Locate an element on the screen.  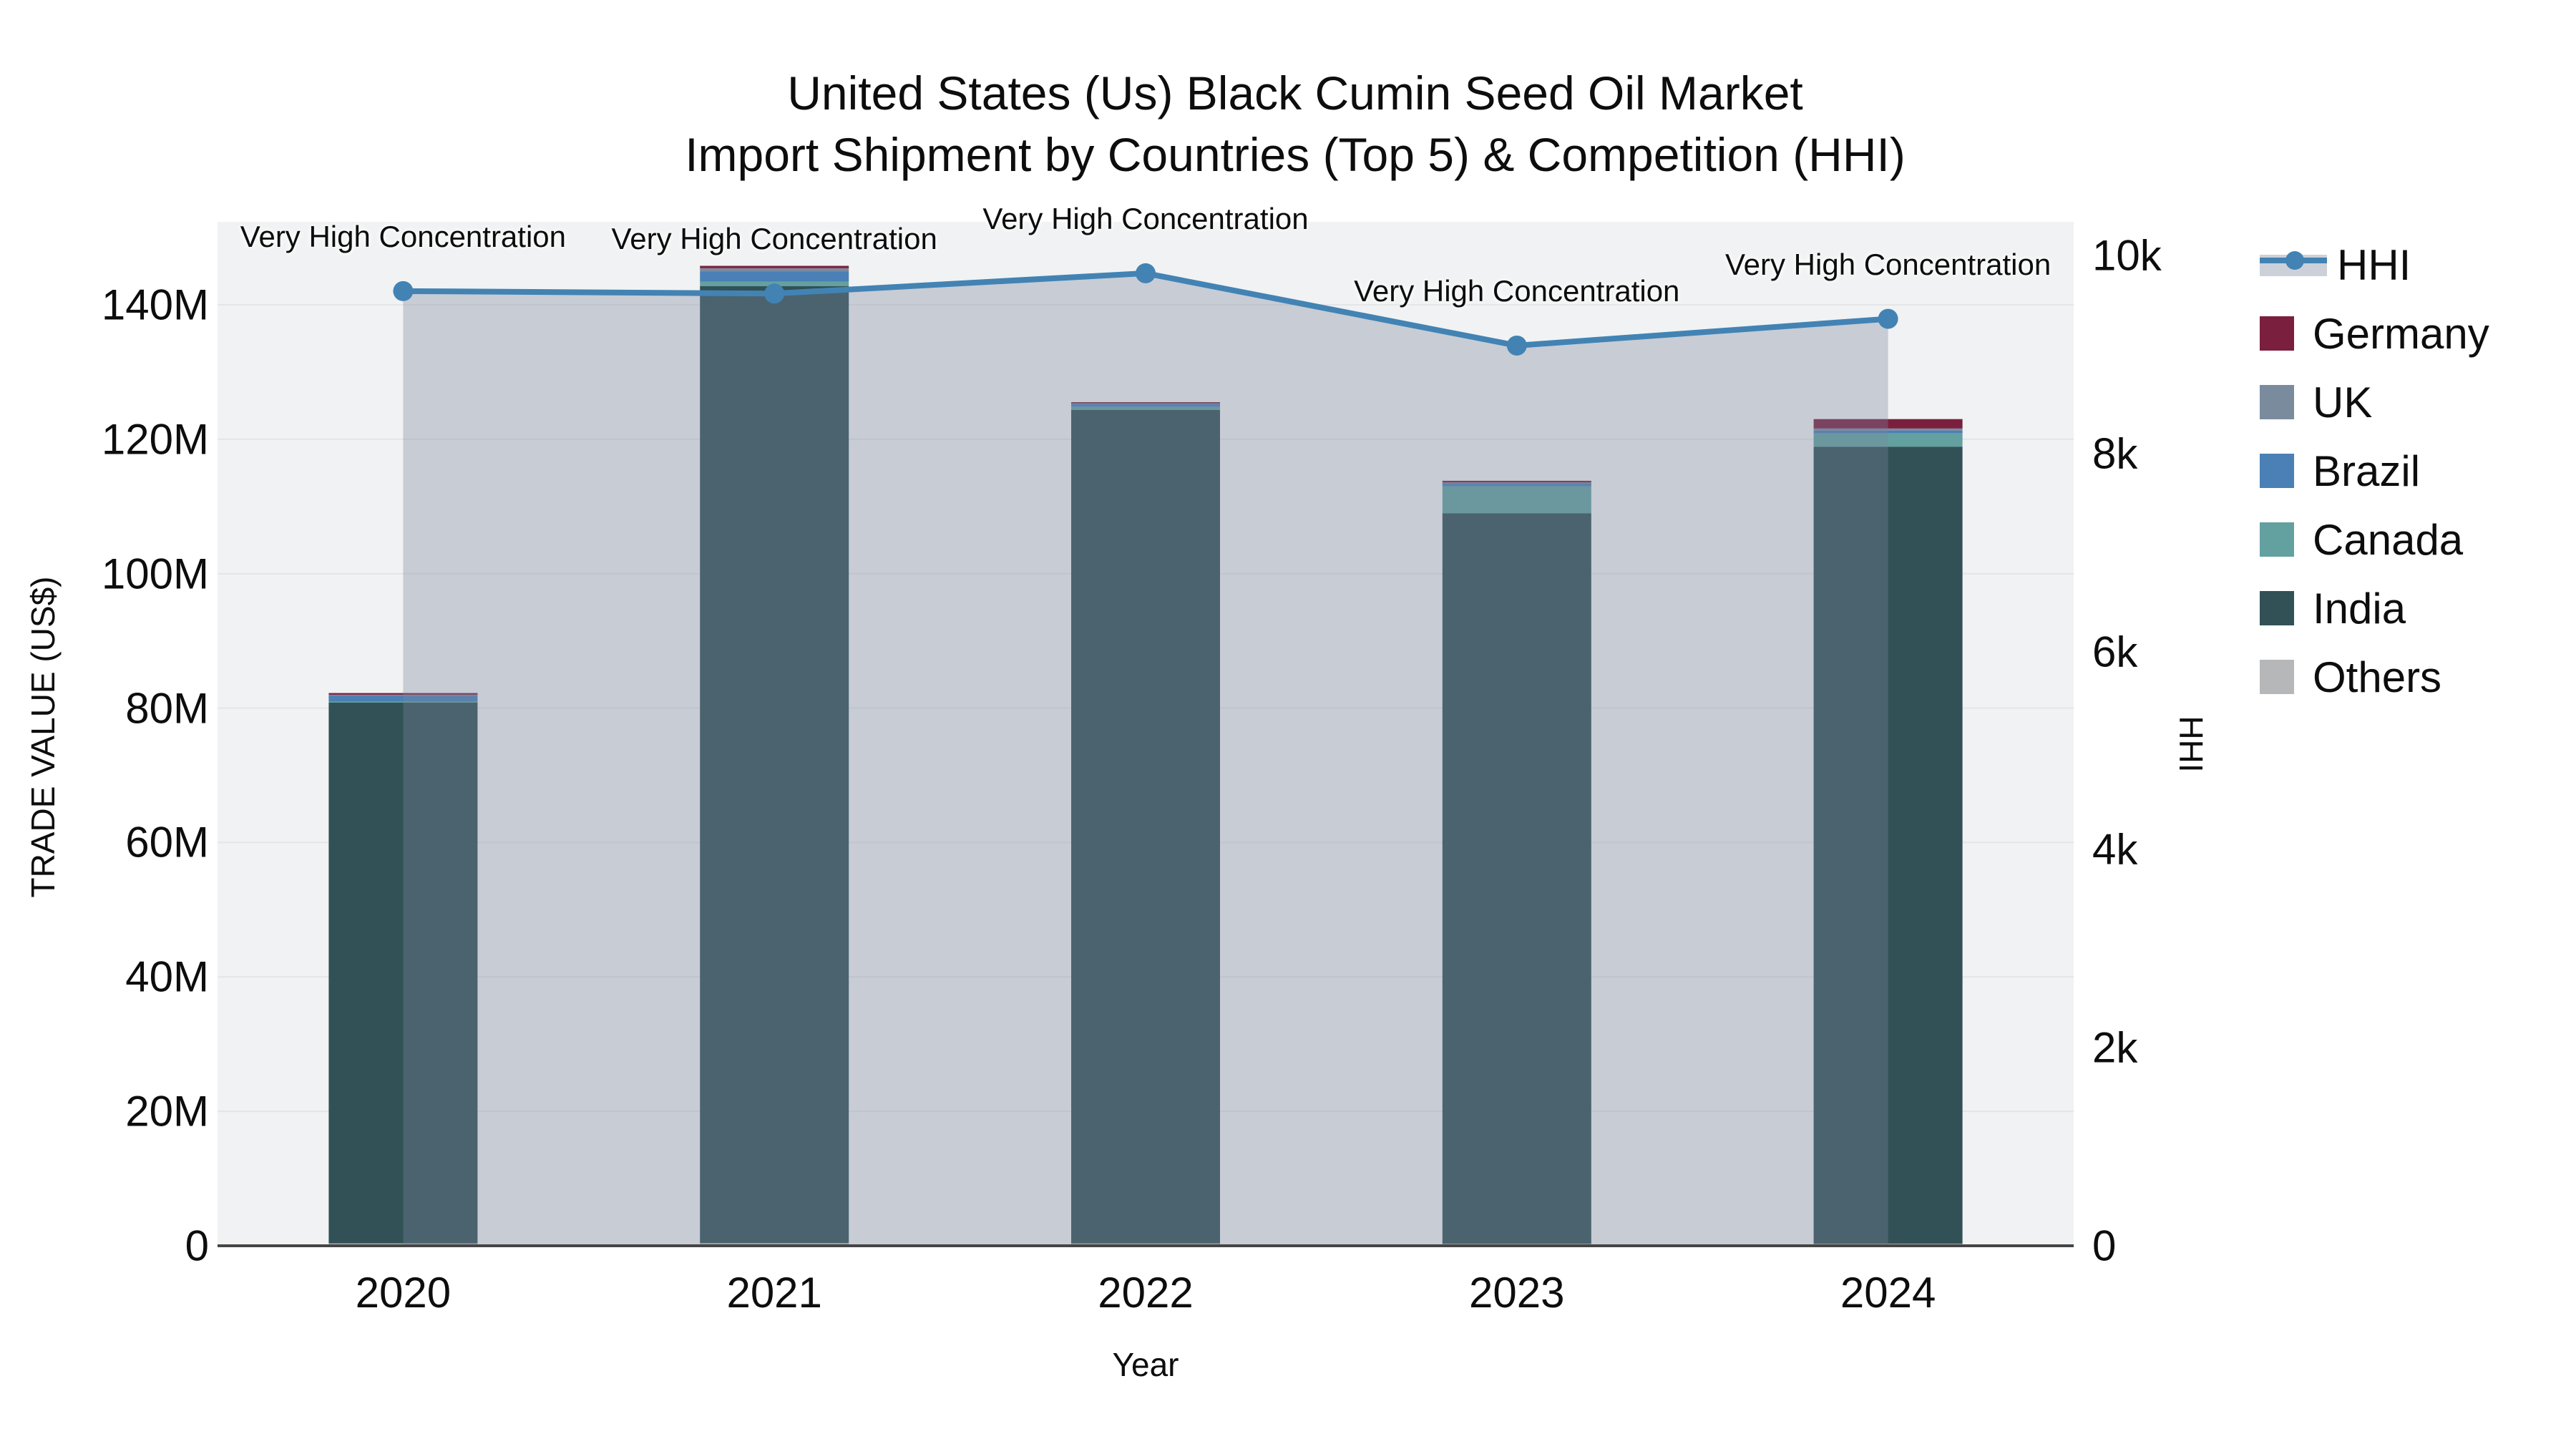
bar-segment-uk-2024 is located at coordinates (1888, 429).